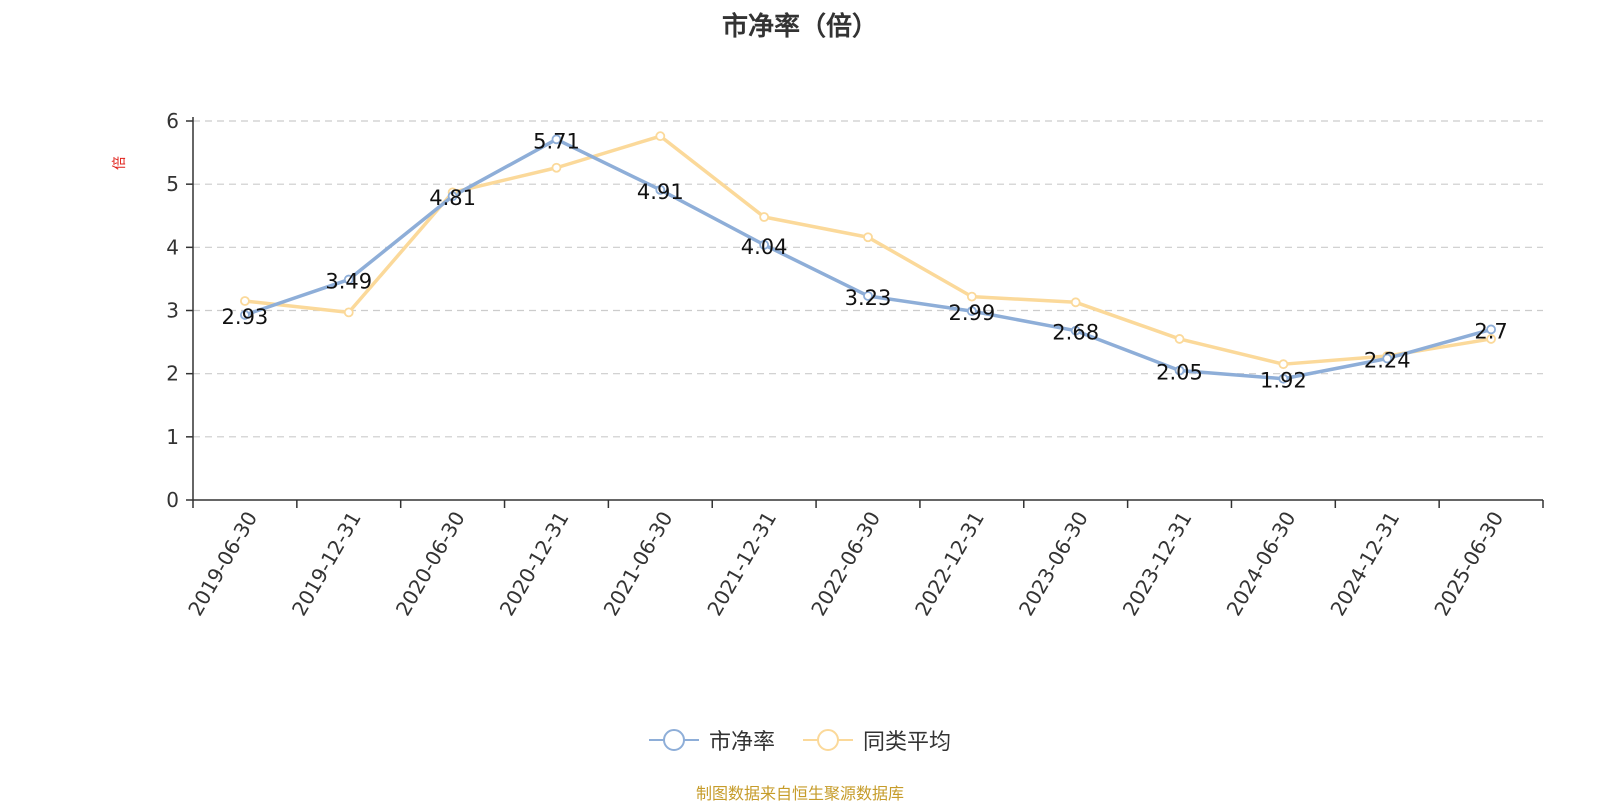 Image resolution: width=1600 pixels, height=804 pixels. I want to click on legend-item: 同类平均, so click(877, 740).